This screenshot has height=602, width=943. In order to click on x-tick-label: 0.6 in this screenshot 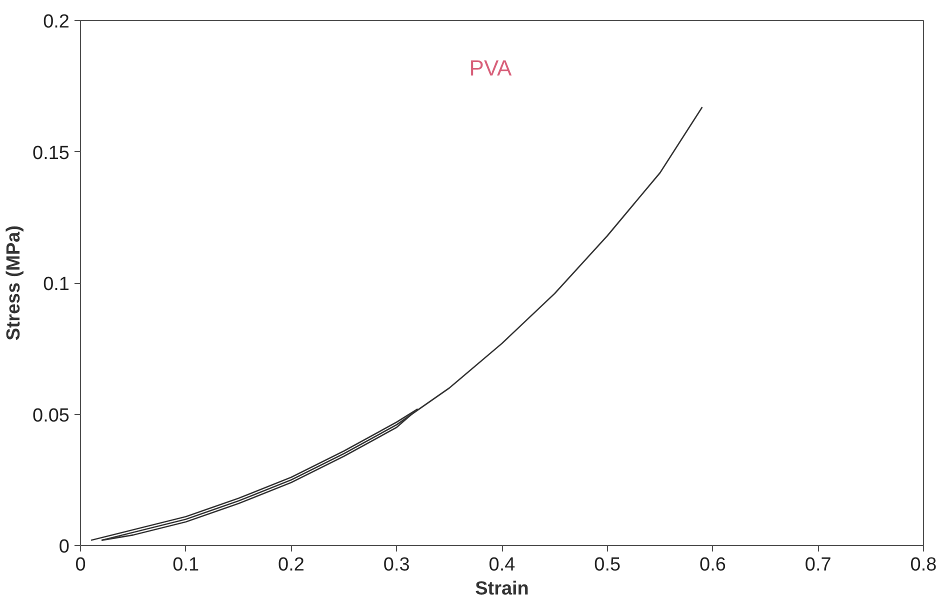, I will do `click(713, 565)`.